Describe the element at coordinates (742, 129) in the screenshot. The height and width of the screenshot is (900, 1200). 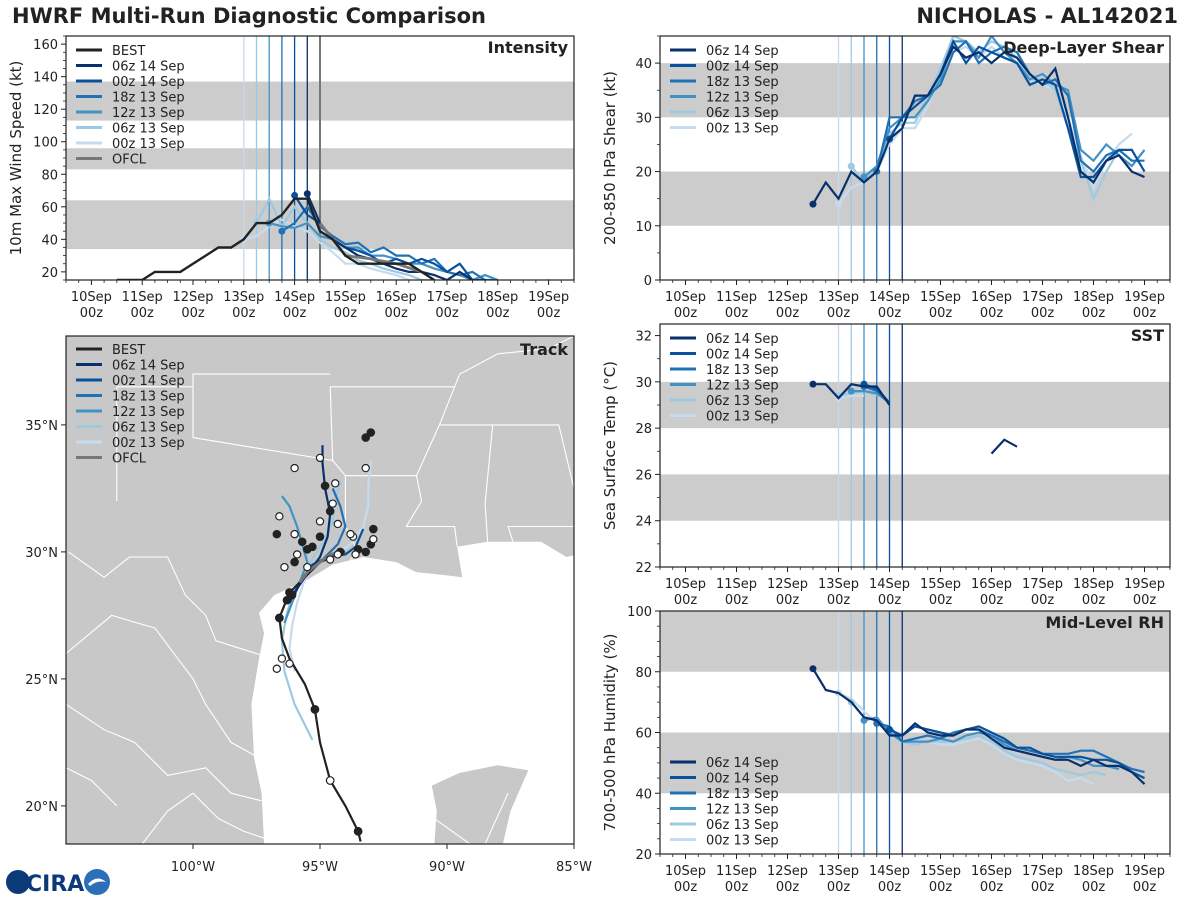
I see `shear-legend-label-5: 00z 13 Sep` at that location.